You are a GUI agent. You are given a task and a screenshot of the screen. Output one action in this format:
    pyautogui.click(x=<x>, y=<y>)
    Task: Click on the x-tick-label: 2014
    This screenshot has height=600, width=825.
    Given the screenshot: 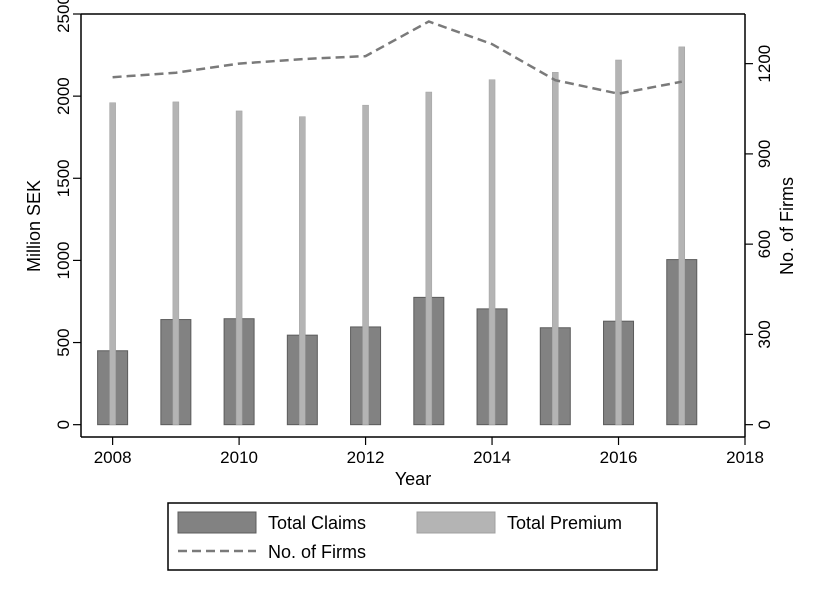 What is the action you would take?
    pyautogui.click(x=492, y=457)
    